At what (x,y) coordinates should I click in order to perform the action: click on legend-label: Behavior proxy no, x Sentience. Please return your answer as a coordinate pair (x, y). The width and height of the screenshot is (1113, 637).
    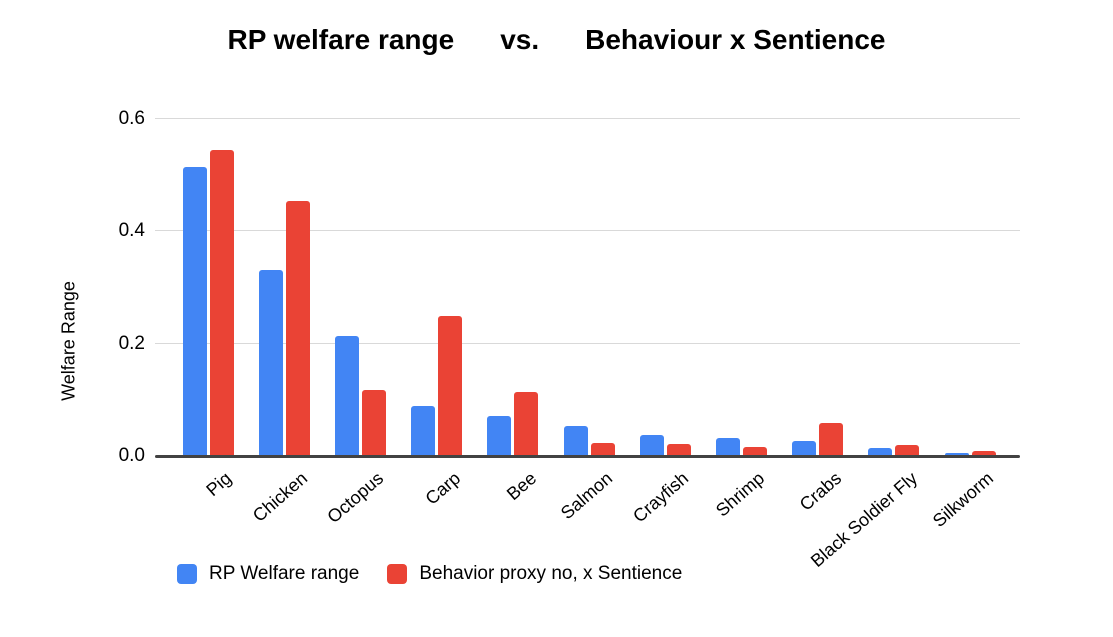
    Looking at the image, I should click on (551, 573).